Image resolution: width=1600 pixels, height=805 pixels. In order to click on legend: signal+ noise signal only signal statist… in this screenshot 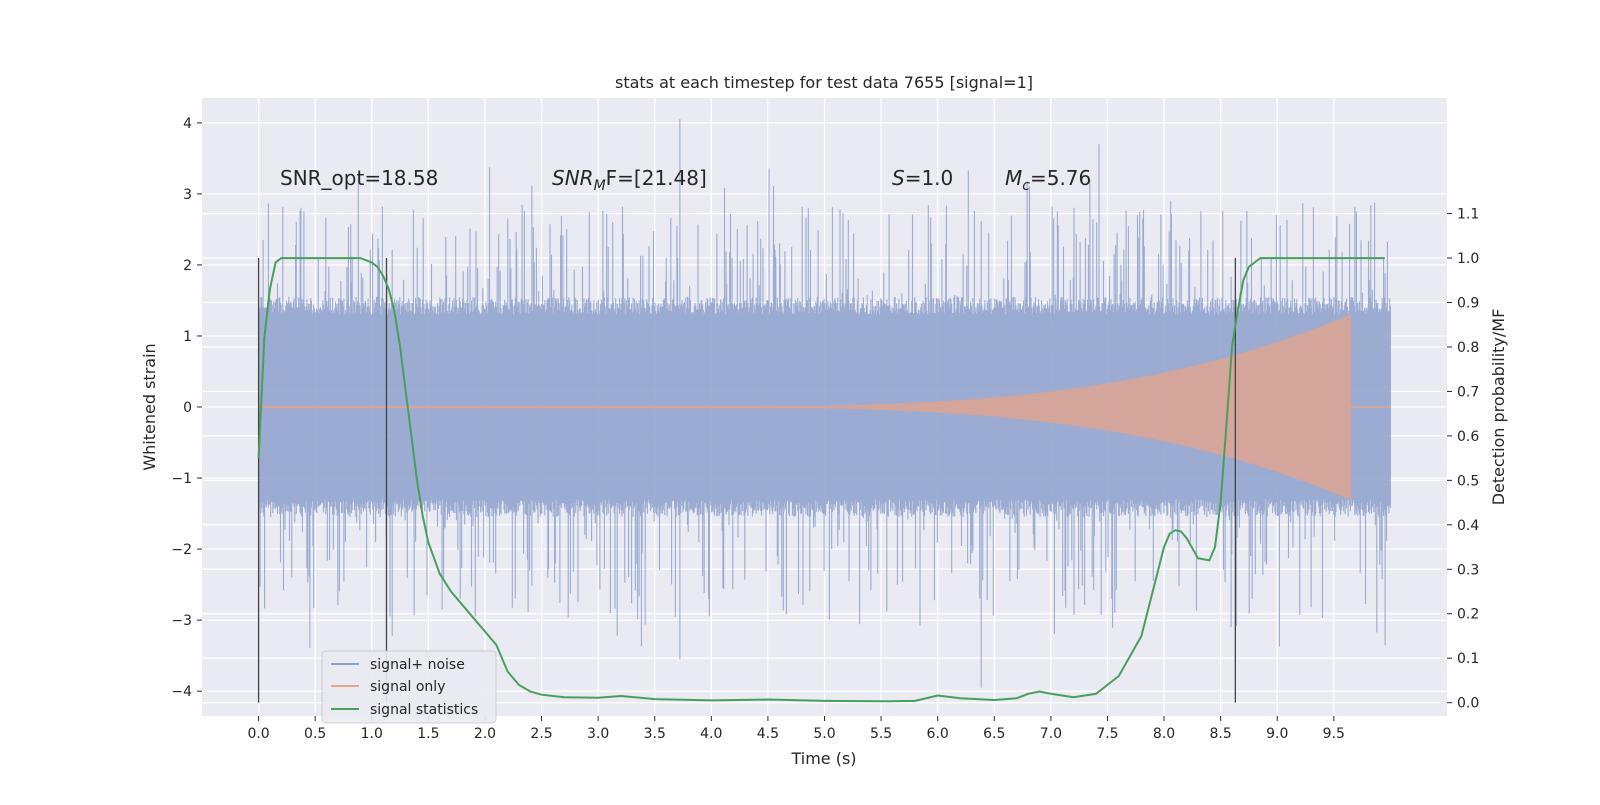, I will do `click(409, 687)`.